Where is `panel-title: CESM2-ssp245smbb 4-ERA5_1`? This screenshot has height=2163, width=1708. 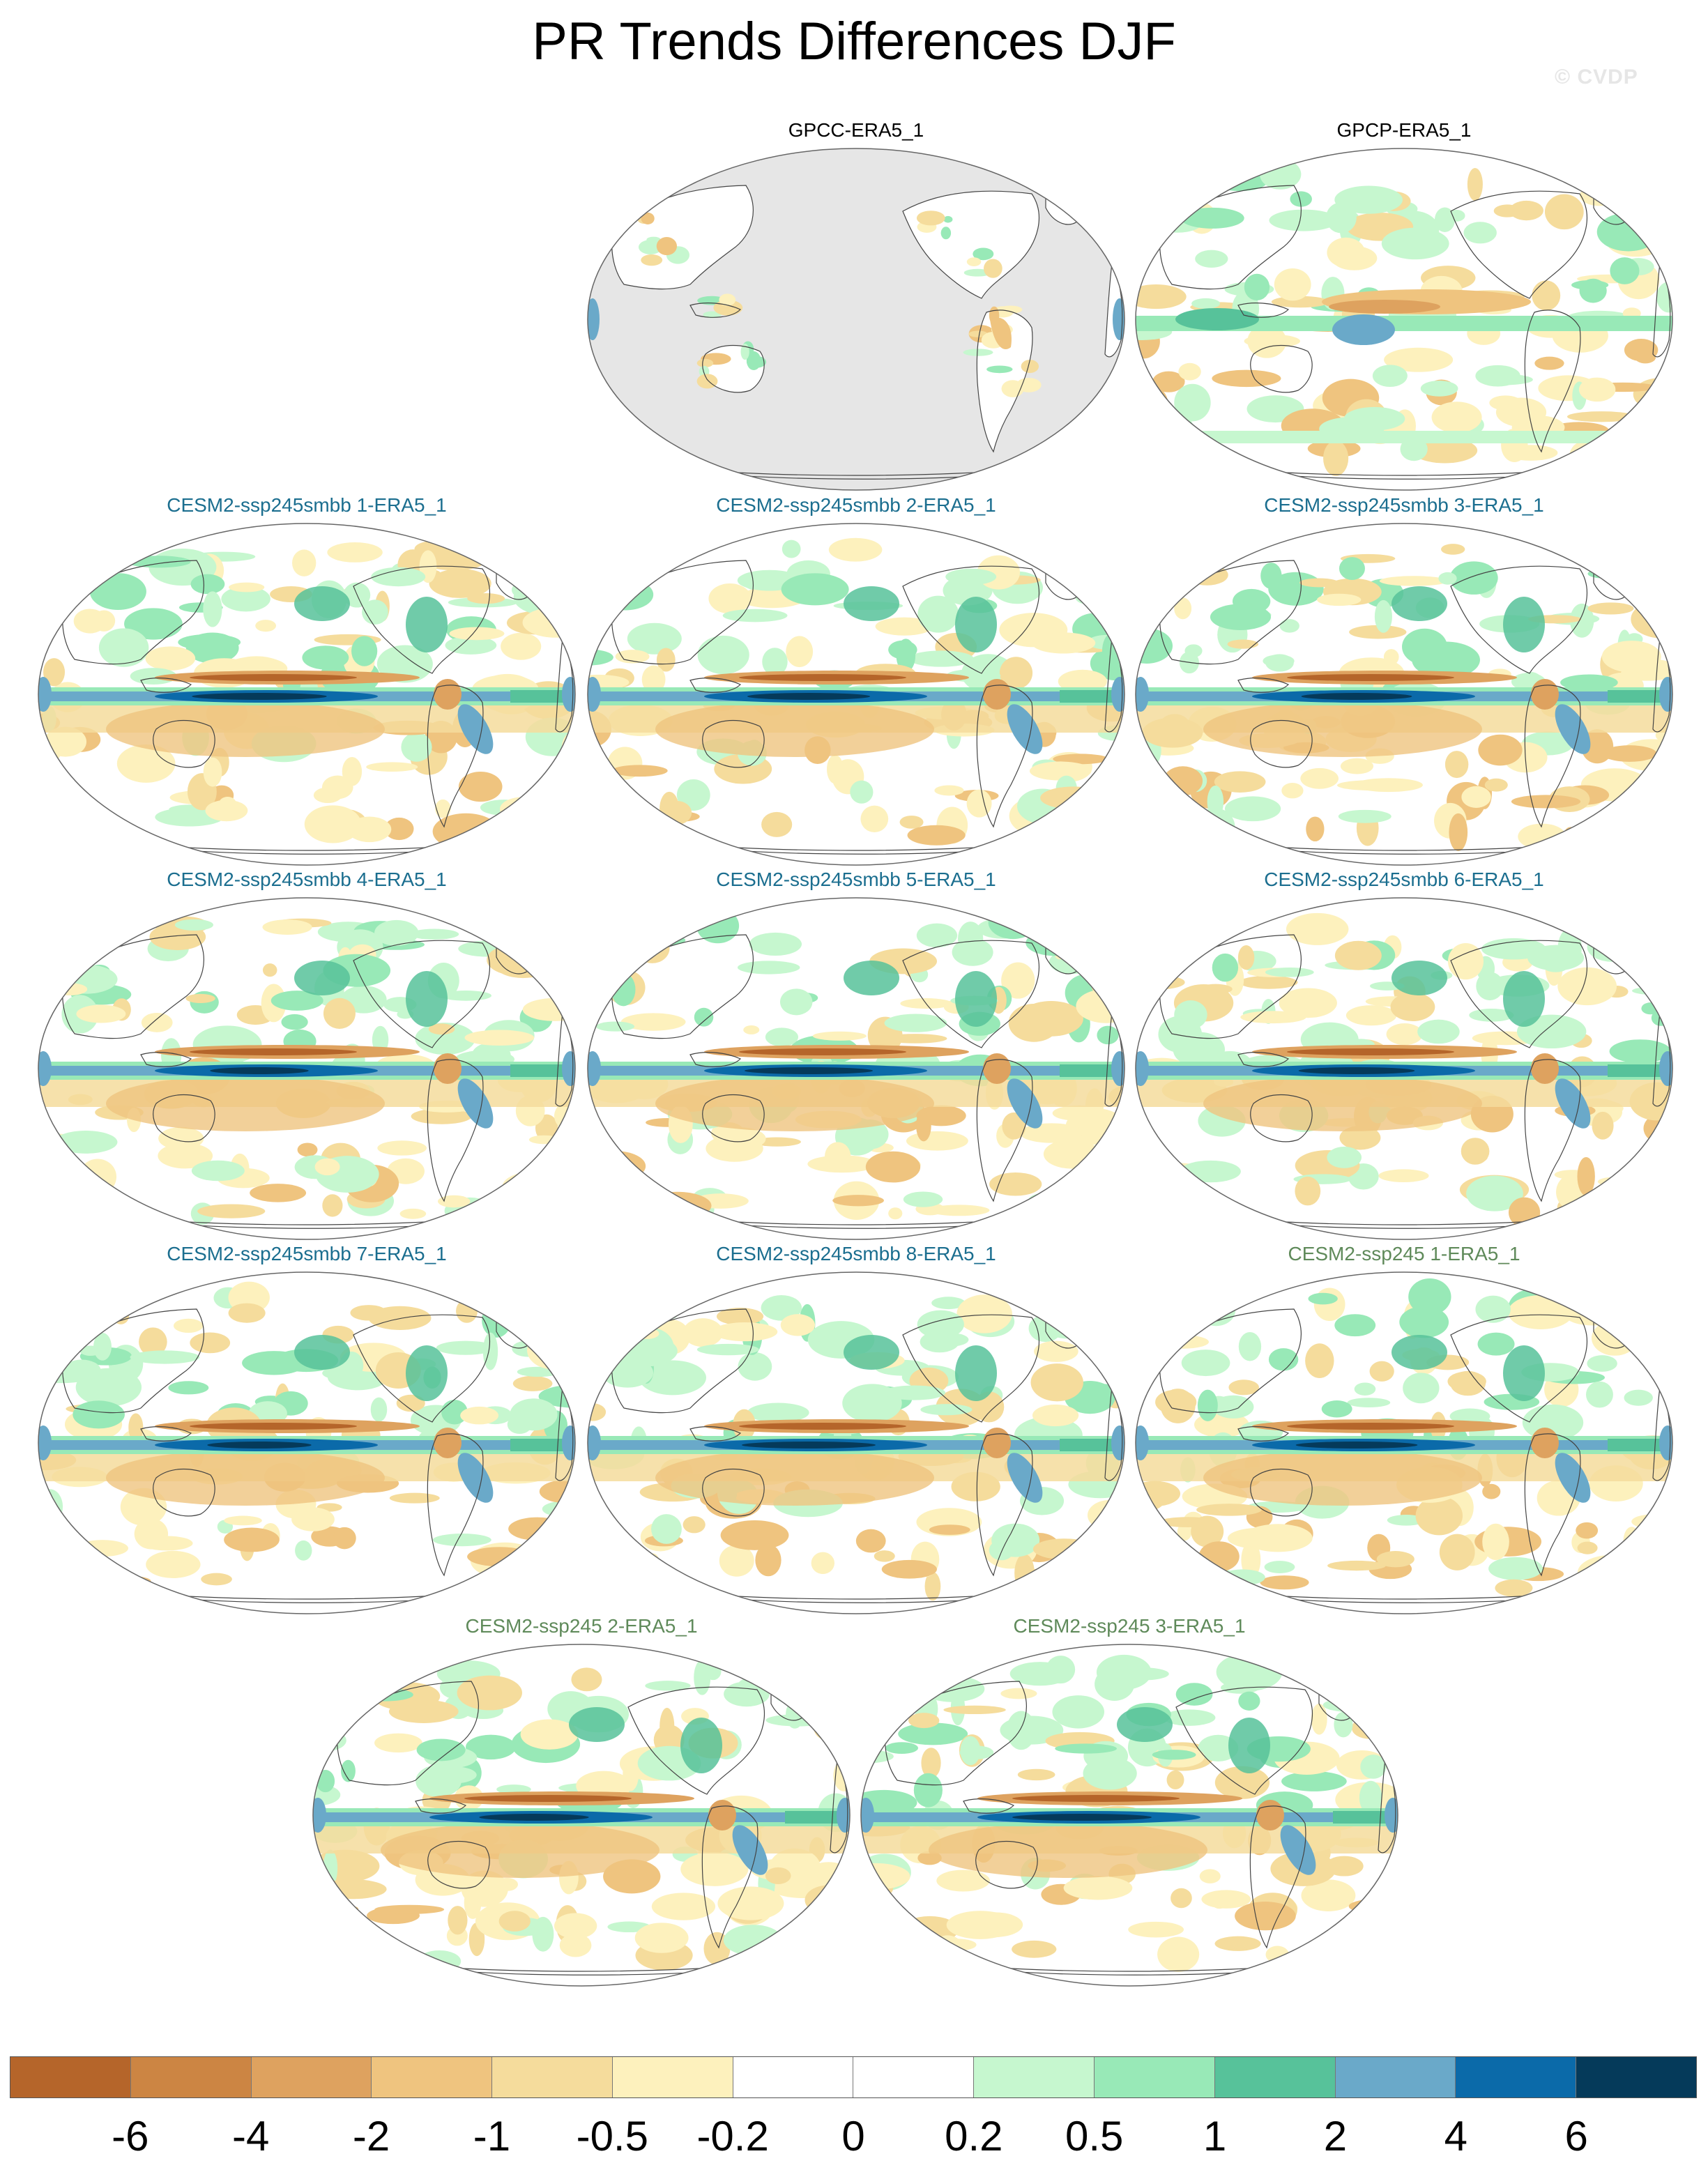 panel-title: CESM2-ssp245smbb 4-ERA5_1 is located at coordinates (307, 879).